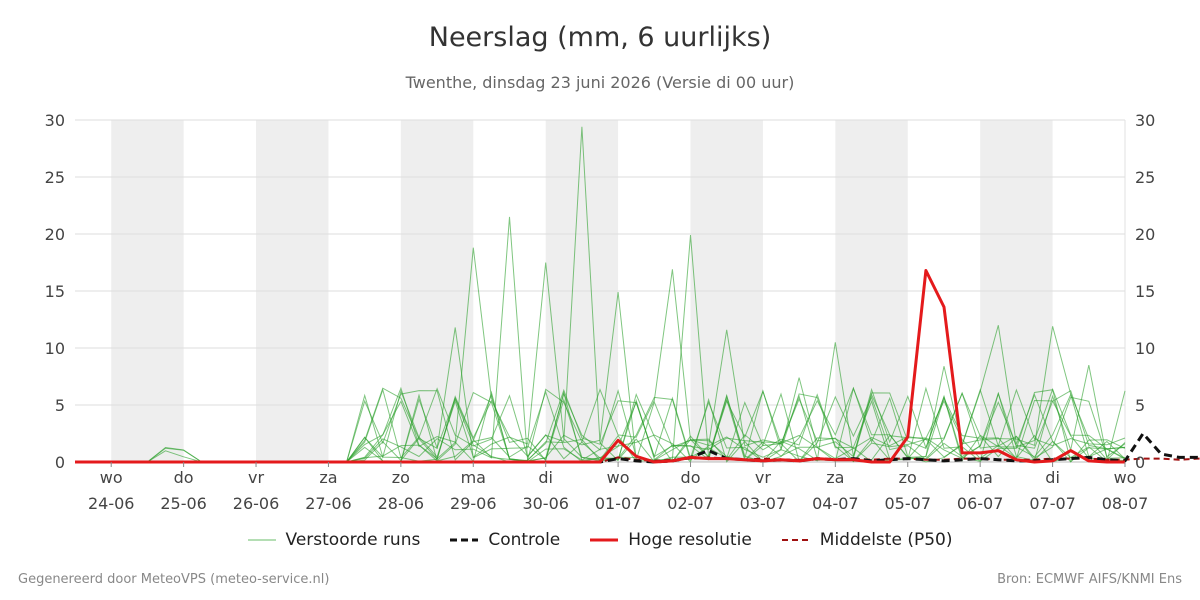 This screenshot has height=600, width=1200. I want to click on footer-source: Bron: ECMWF AIFS/KNMI Ens, so click(1089, 579).